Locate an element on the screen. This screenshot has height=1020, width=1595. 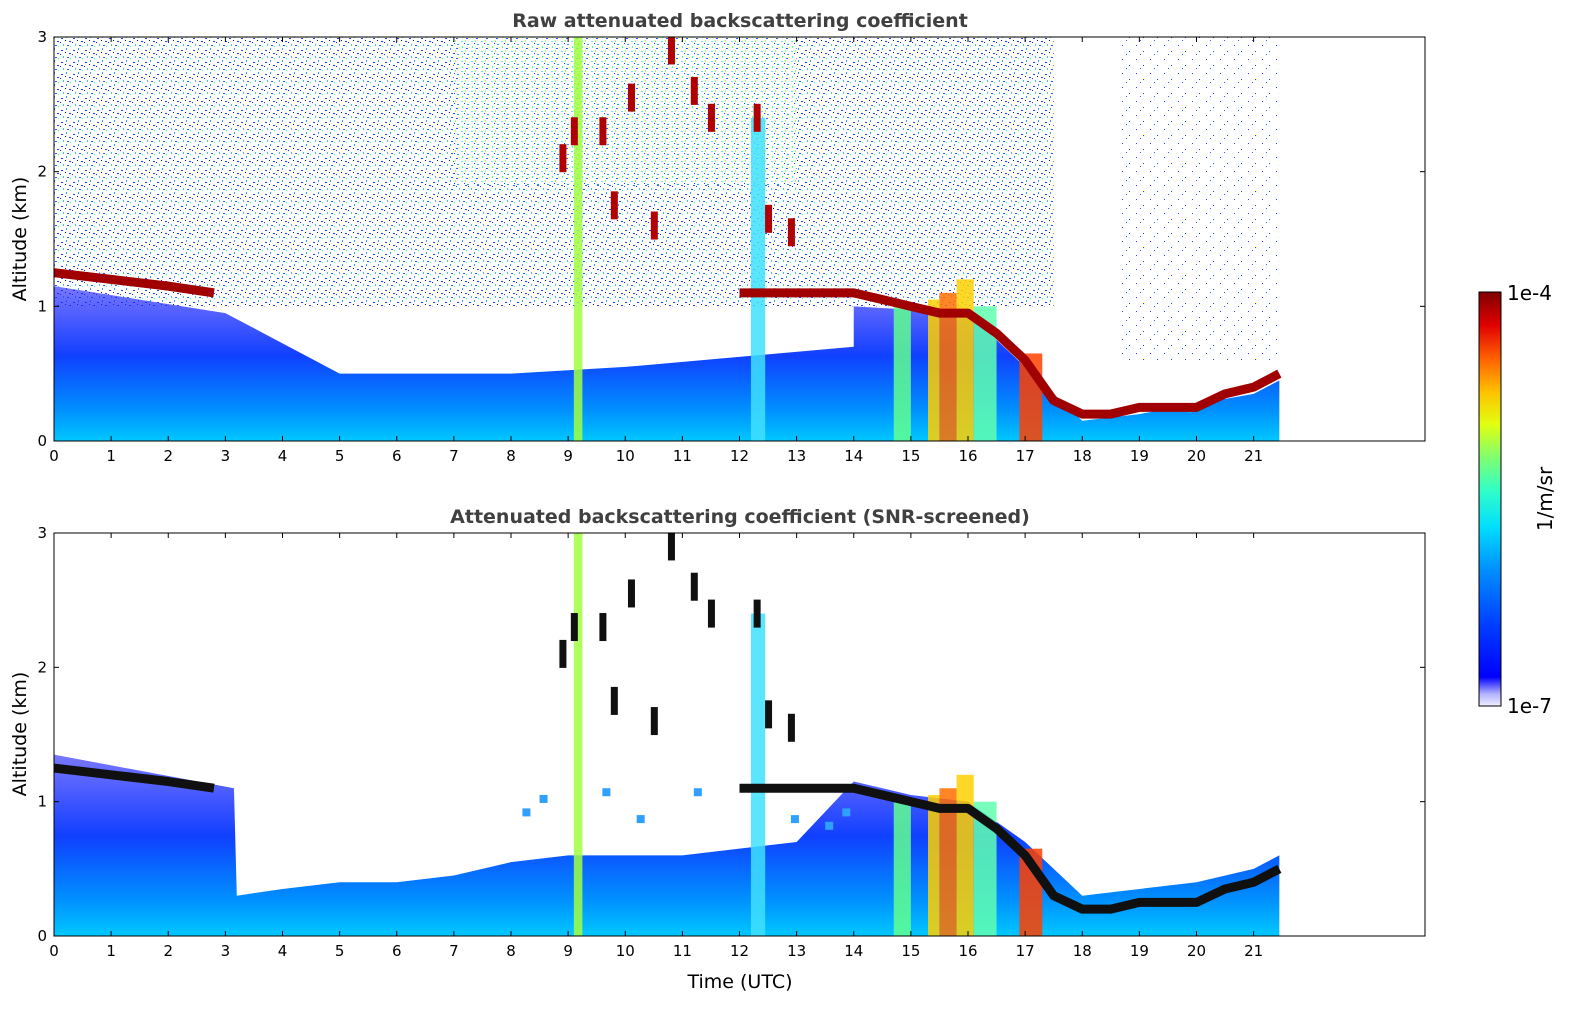
raw-clear-gap is located at coordinates (1085, 199).